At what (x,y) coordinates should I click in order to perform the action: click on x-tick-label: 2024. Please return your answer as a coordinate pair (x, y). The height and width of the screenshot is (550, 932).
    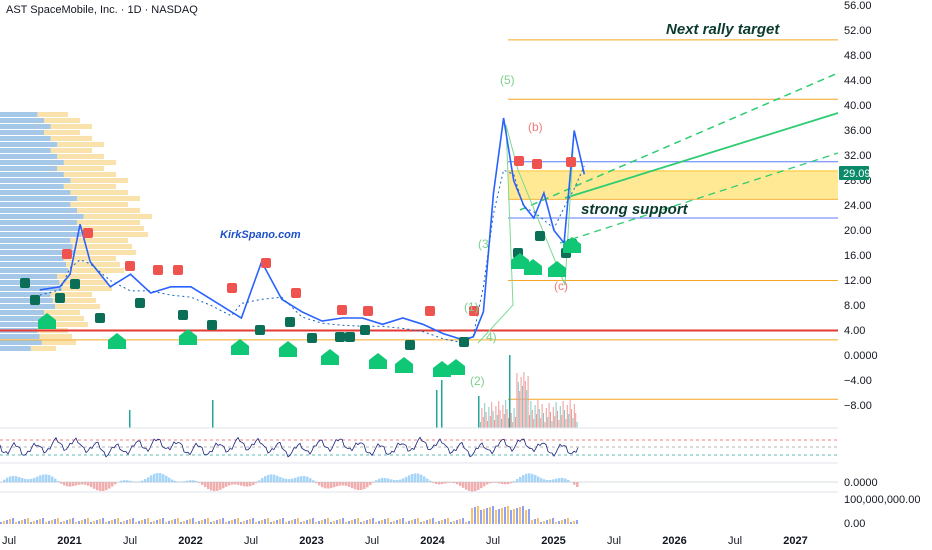
    Looking at the image, I should click on (432, 541).